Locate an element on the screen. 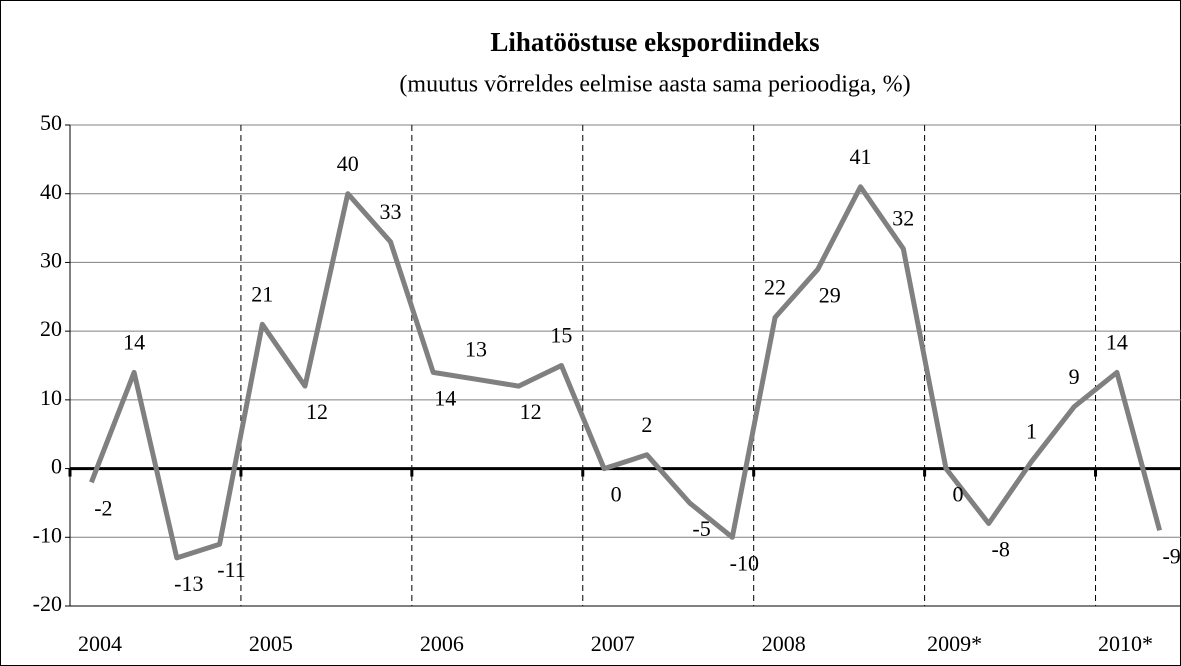  data-label: 29 is located at coordinates (830, 294).